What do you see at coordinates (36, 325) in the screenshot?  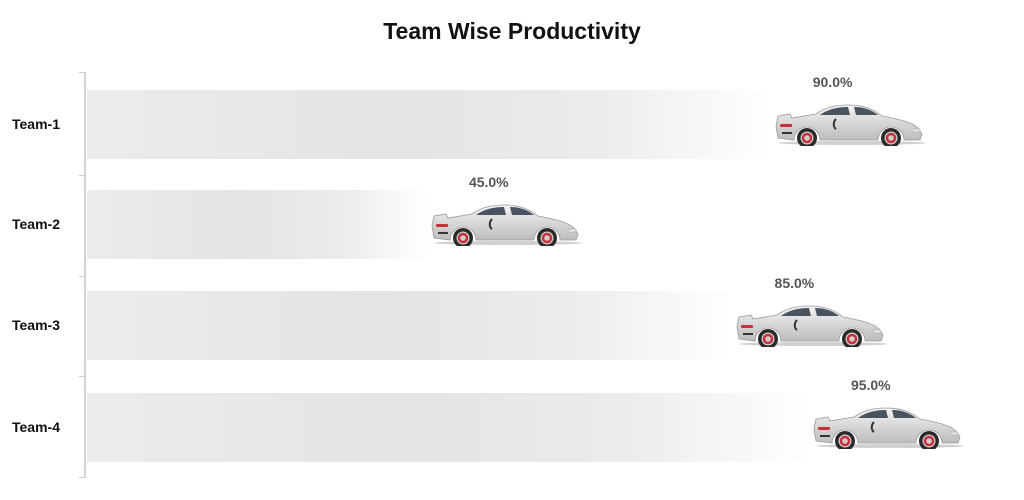 I see `category-label: Team-3` at bounding box center [36, 325].